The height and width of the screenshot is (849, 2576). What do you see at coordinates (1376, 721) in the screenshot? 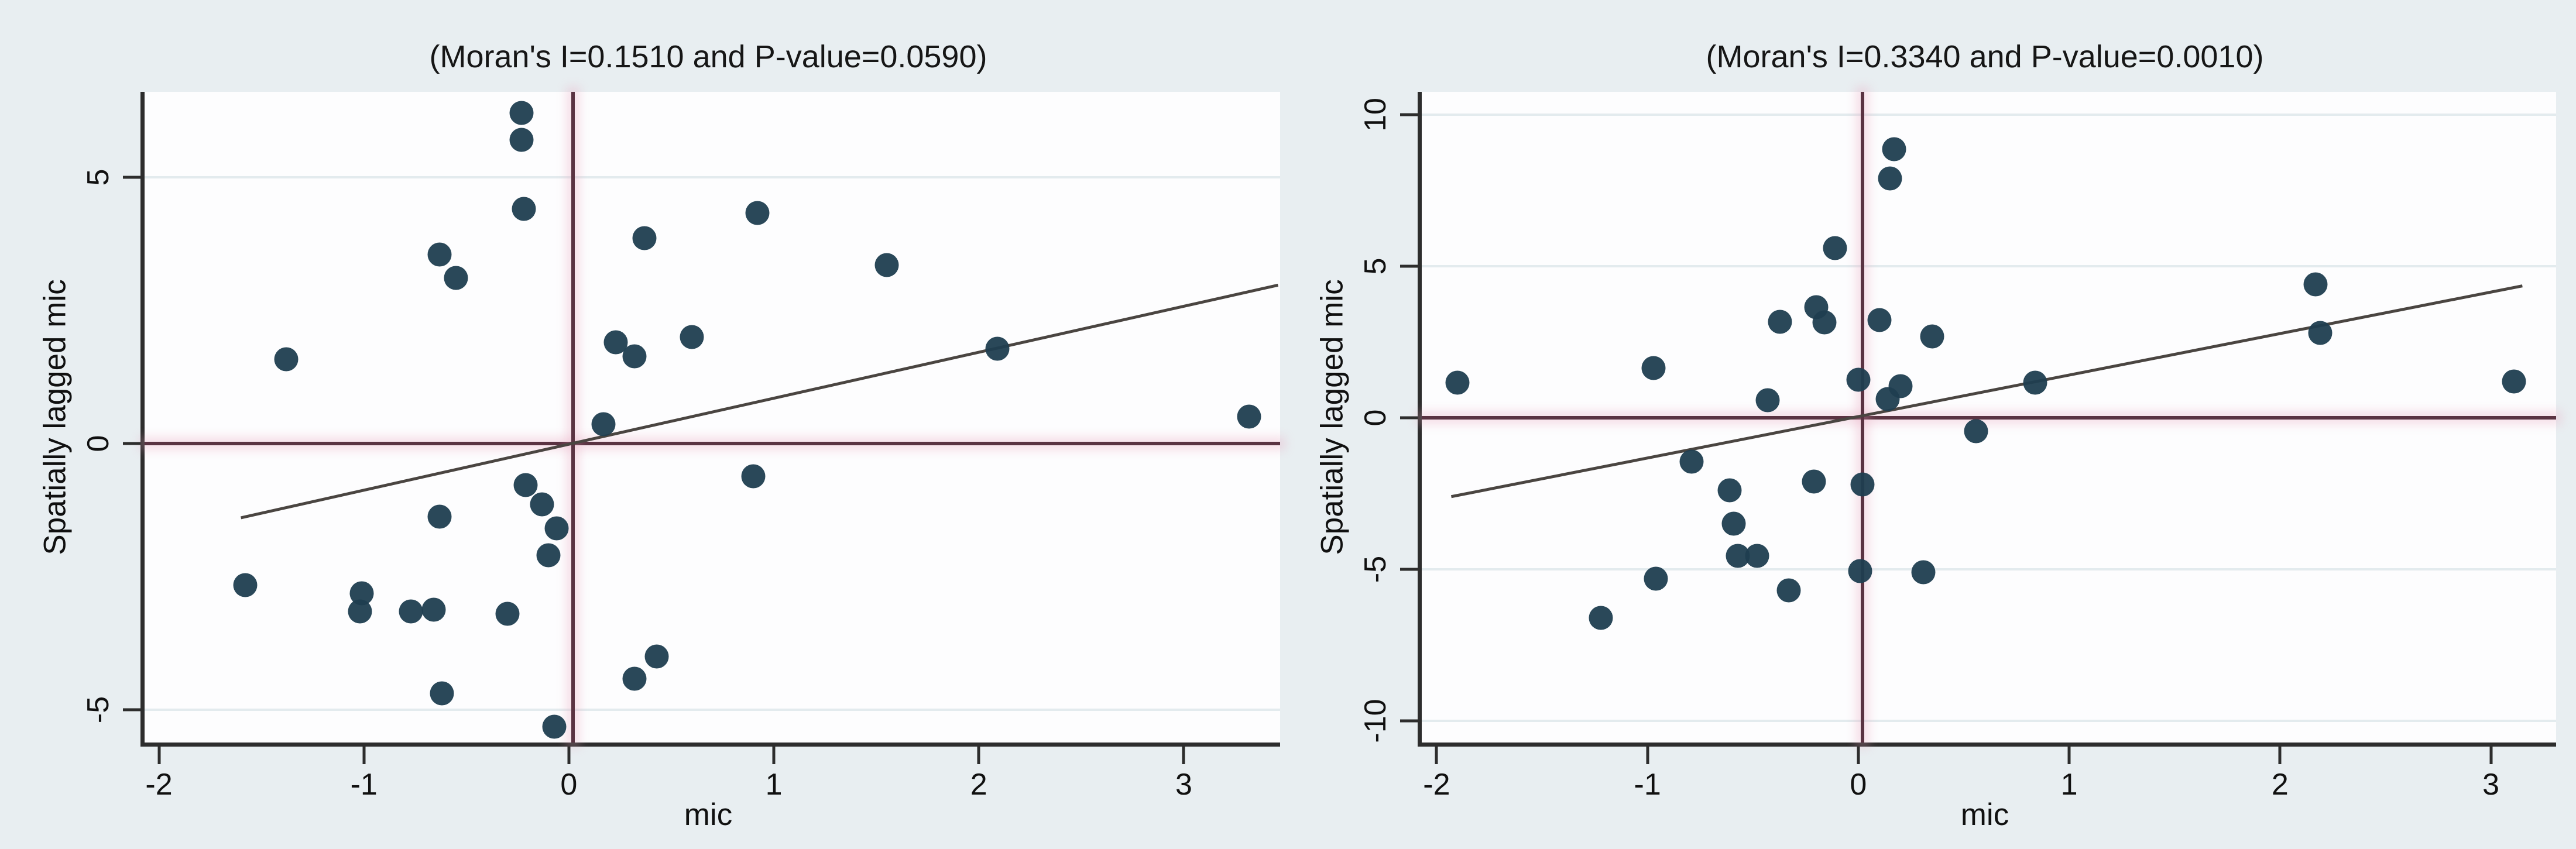
I see `y-tick-label: -10` at bounding box center [1376, 721].